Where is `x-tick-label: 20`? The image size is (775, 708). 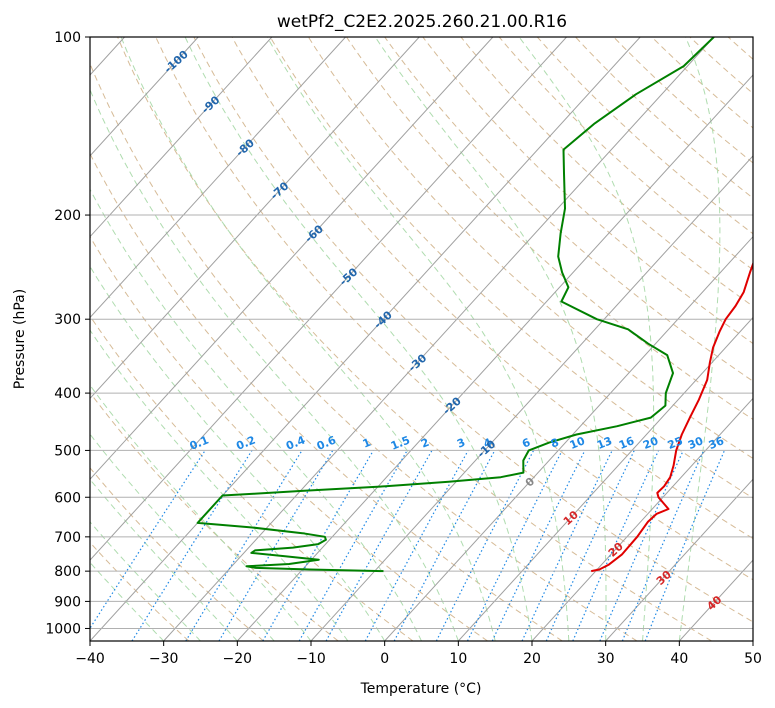 x-tick-label: 20 is located at coordinates (532, 659).